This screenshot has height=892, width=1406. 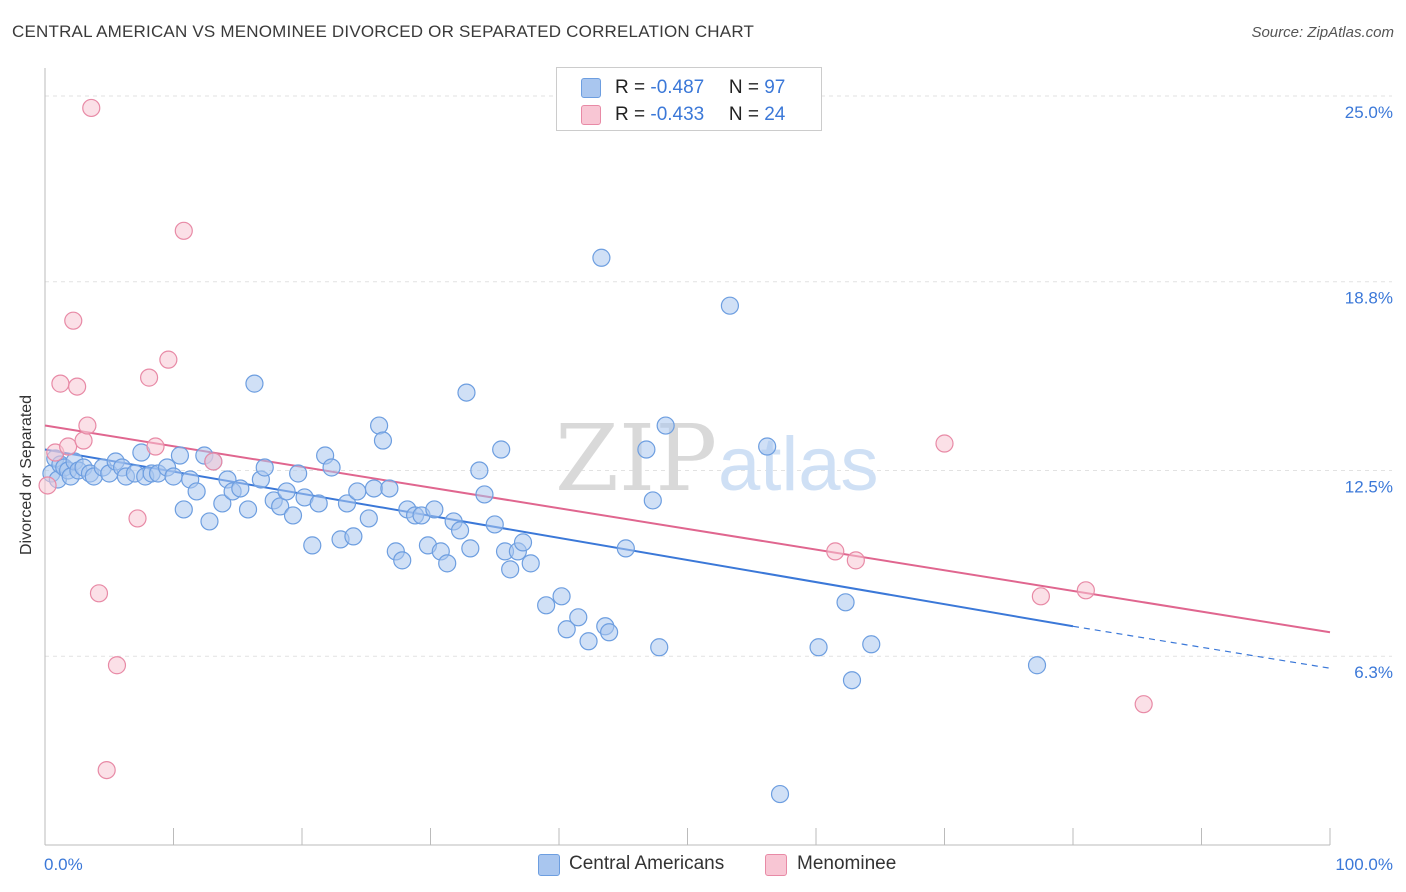 What do you see at coordinates (775, 87) in the screenshot?
I see `legend-n-value: 97` at bounding box center [775, 87].